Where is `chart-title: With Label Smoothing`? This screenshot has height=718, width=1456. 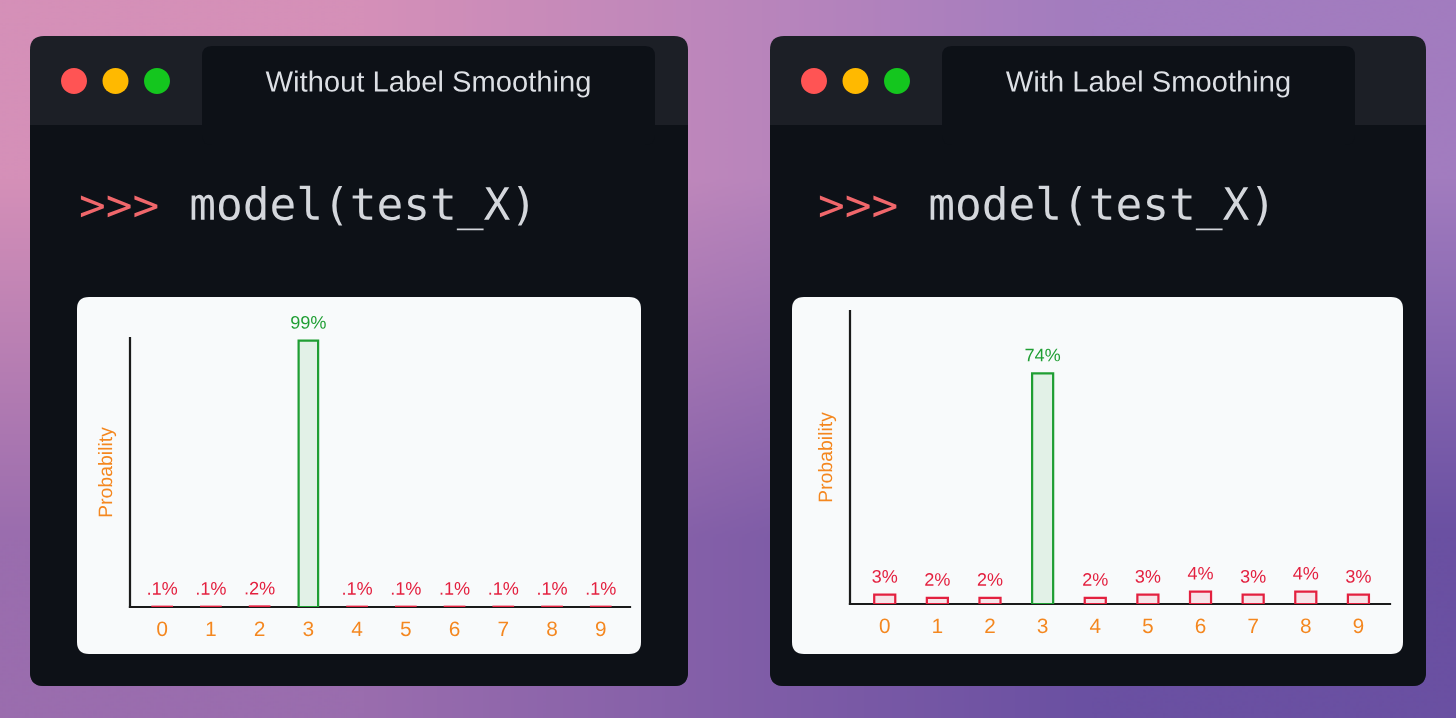
chart-title: With Label Smoothing is located at coordinates (1147, 84).